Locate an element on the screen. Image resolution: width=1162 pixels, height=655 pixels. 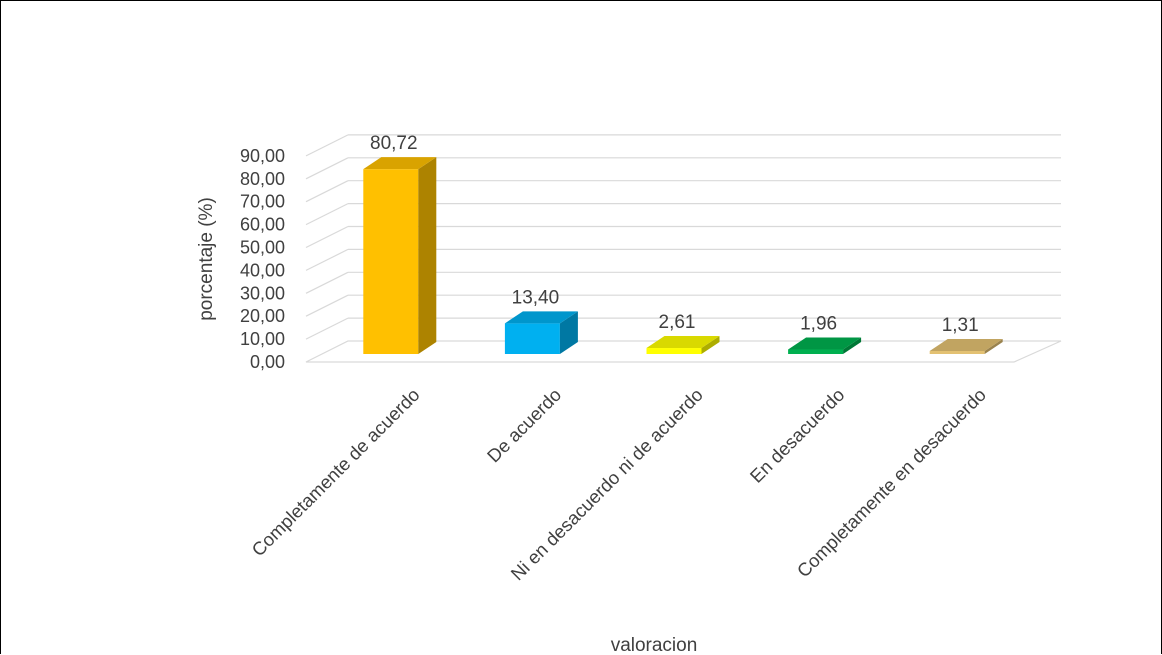
data-label: 80,72 is located at coordinates (394, 143).